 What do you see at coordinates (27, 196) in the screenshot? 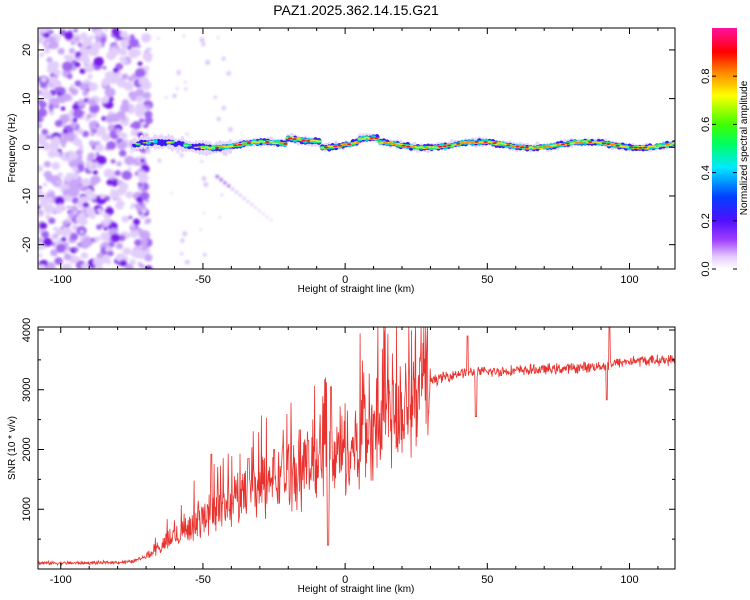
I see `heatmap-ytick-label: -10` at bounding box center [27, 196].